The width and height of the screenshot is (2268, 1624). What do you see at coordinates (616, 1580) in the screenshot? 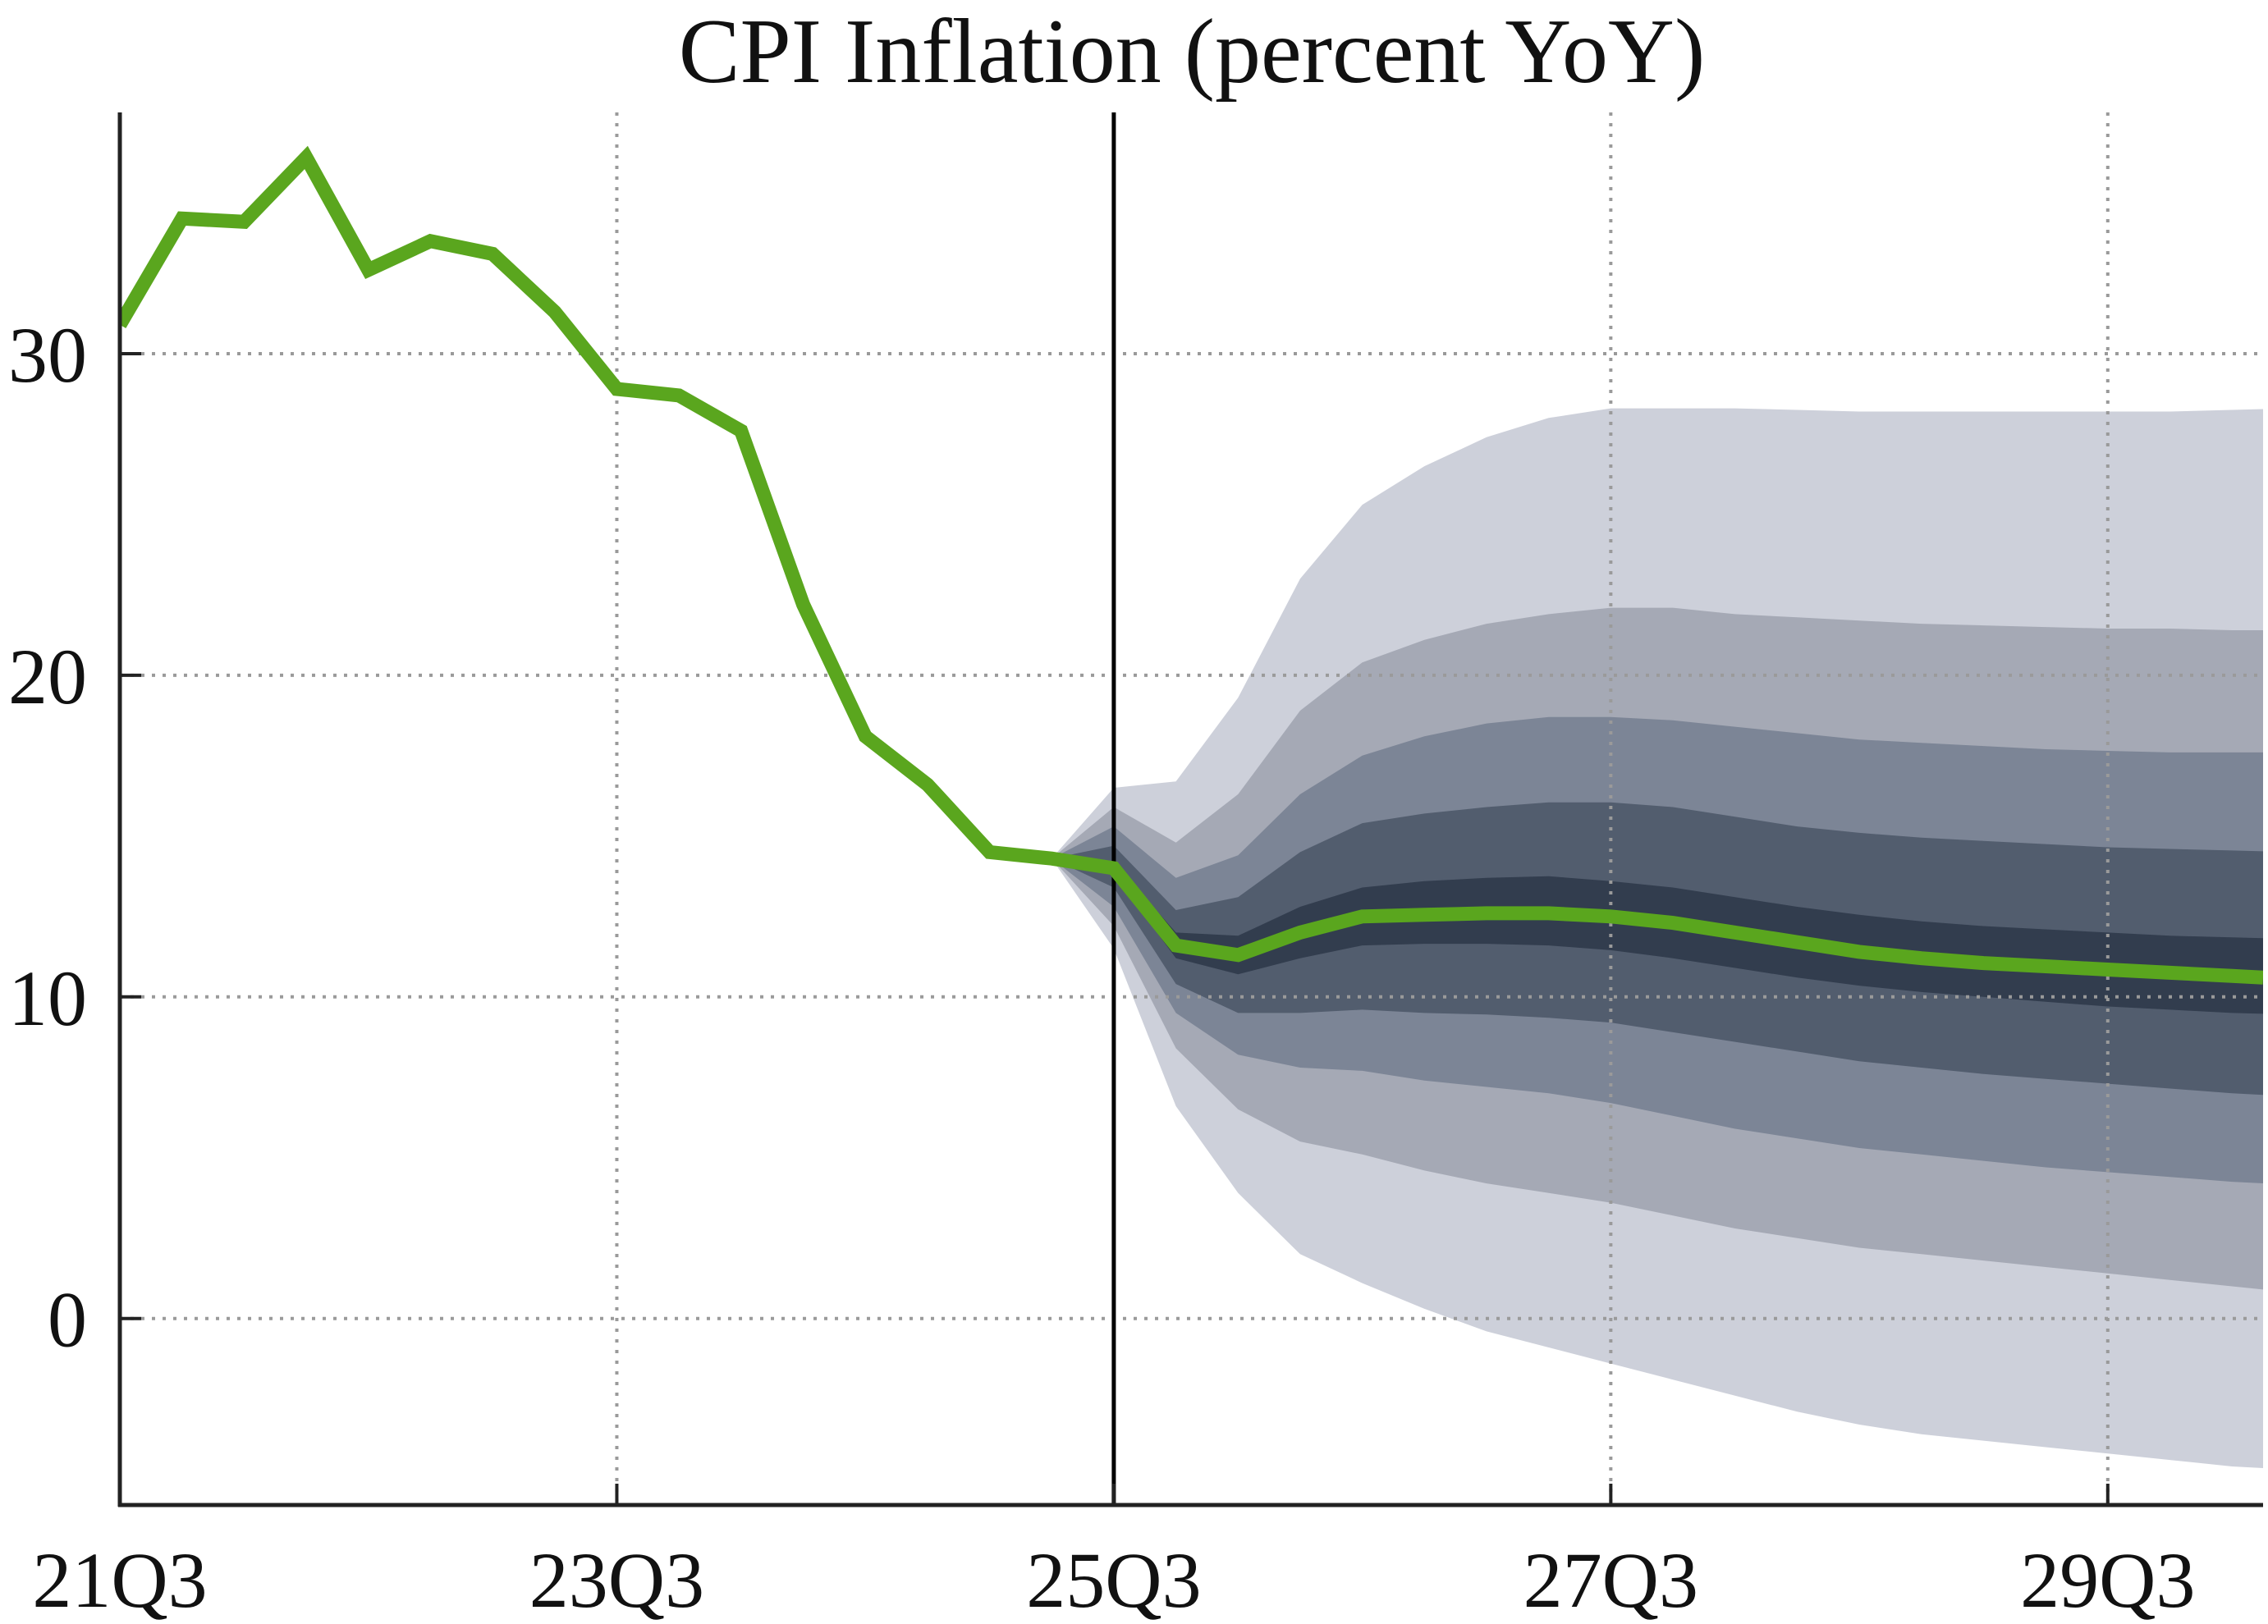
I see `x-tick-label: 23Q3` at bounding box center [616, 1580].